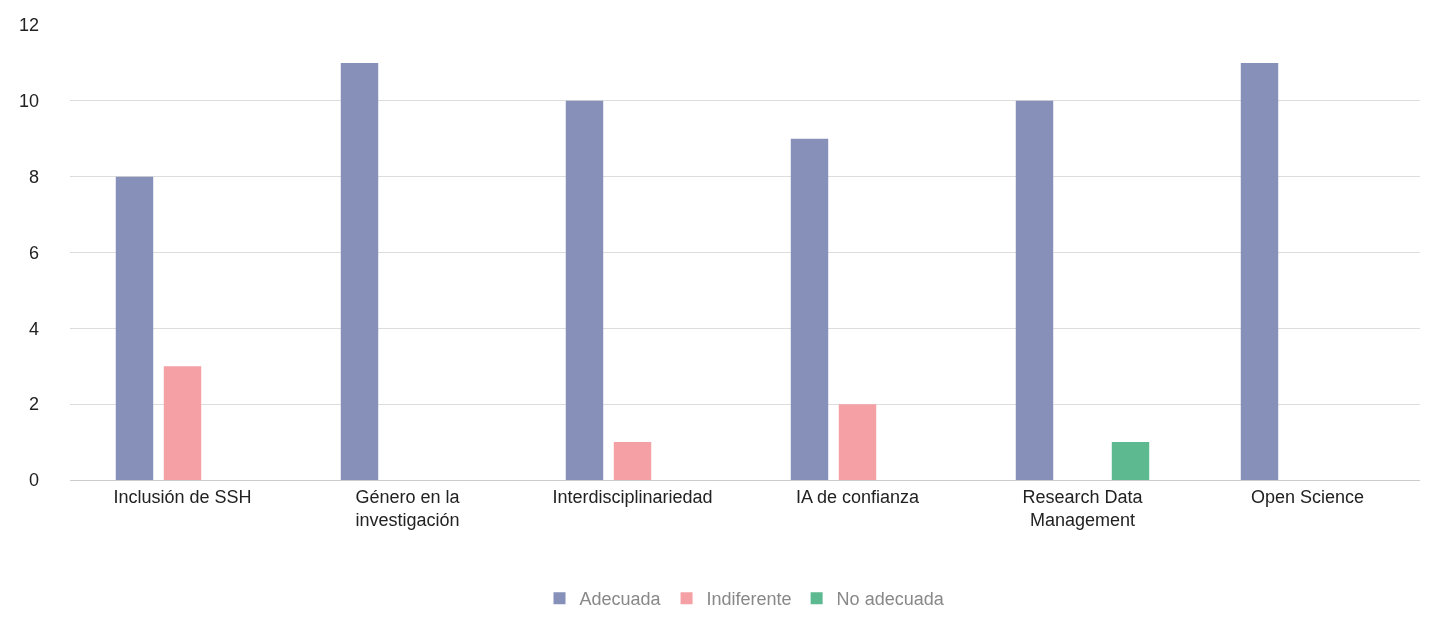 The height and width of the screenshot is (629, 1438). Describe the element at coordinates (33, 176) in the screenshot. I see `y-tick-label: 8` at that location.